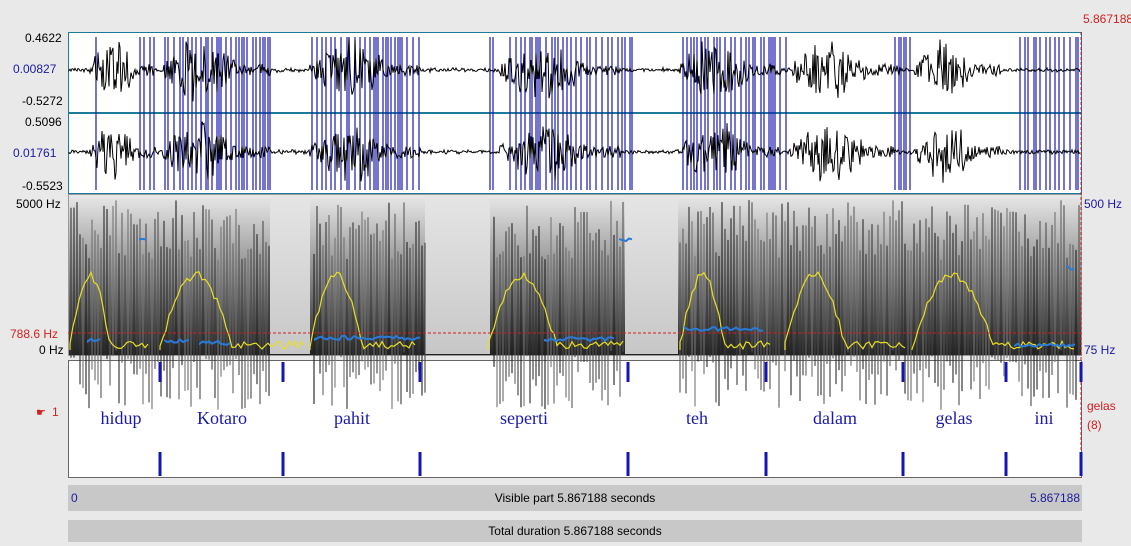 Image resolution: width=1131 pixels, height=546 pixels. I want to click on interval-word: Kotaro, so click(222, 418).